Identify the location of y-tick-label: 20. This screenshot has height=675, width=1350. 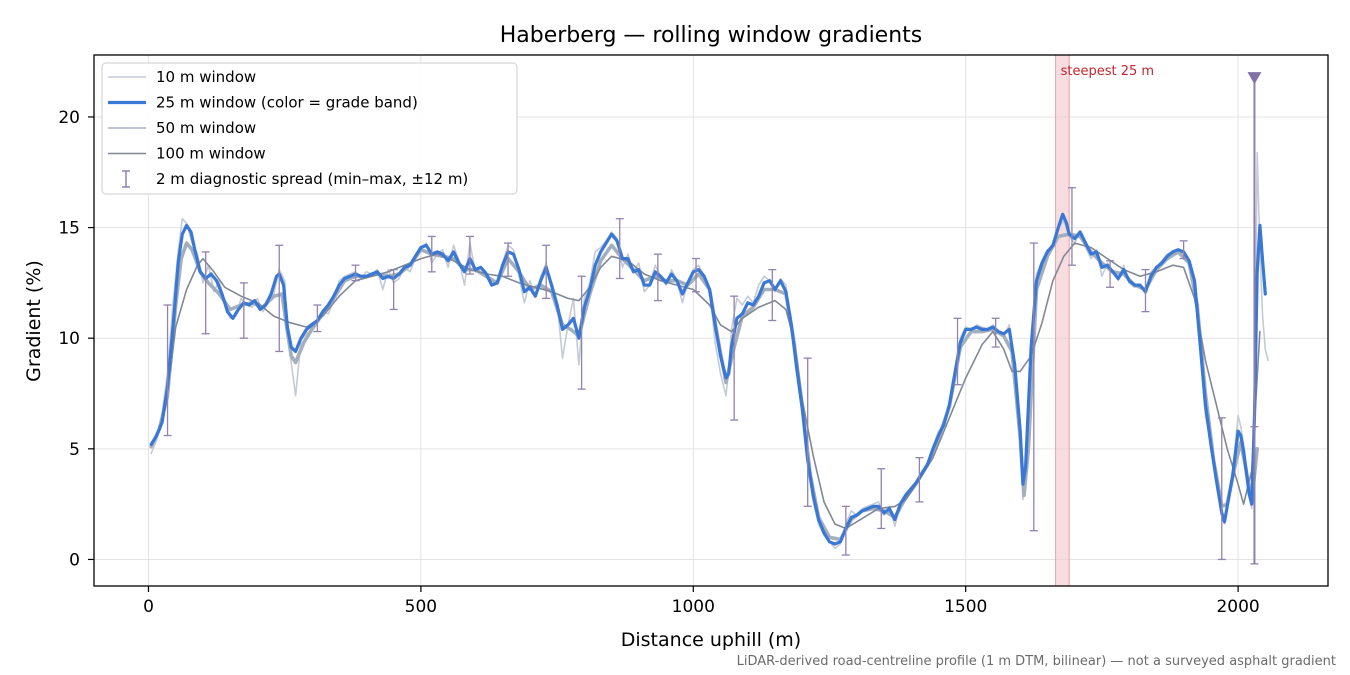
(69, 118).